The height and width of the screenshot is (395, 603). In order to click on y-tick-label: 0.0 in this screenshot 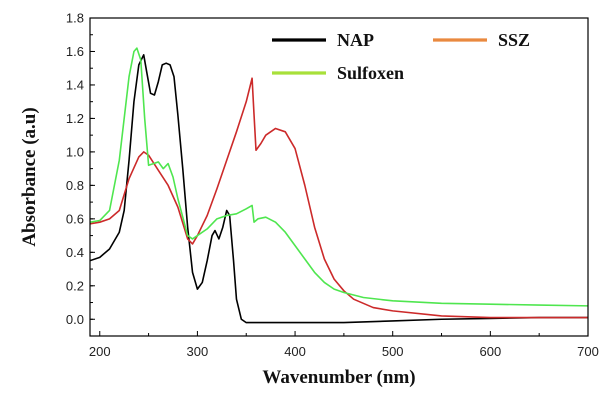, I will do `click(75, 319)`.